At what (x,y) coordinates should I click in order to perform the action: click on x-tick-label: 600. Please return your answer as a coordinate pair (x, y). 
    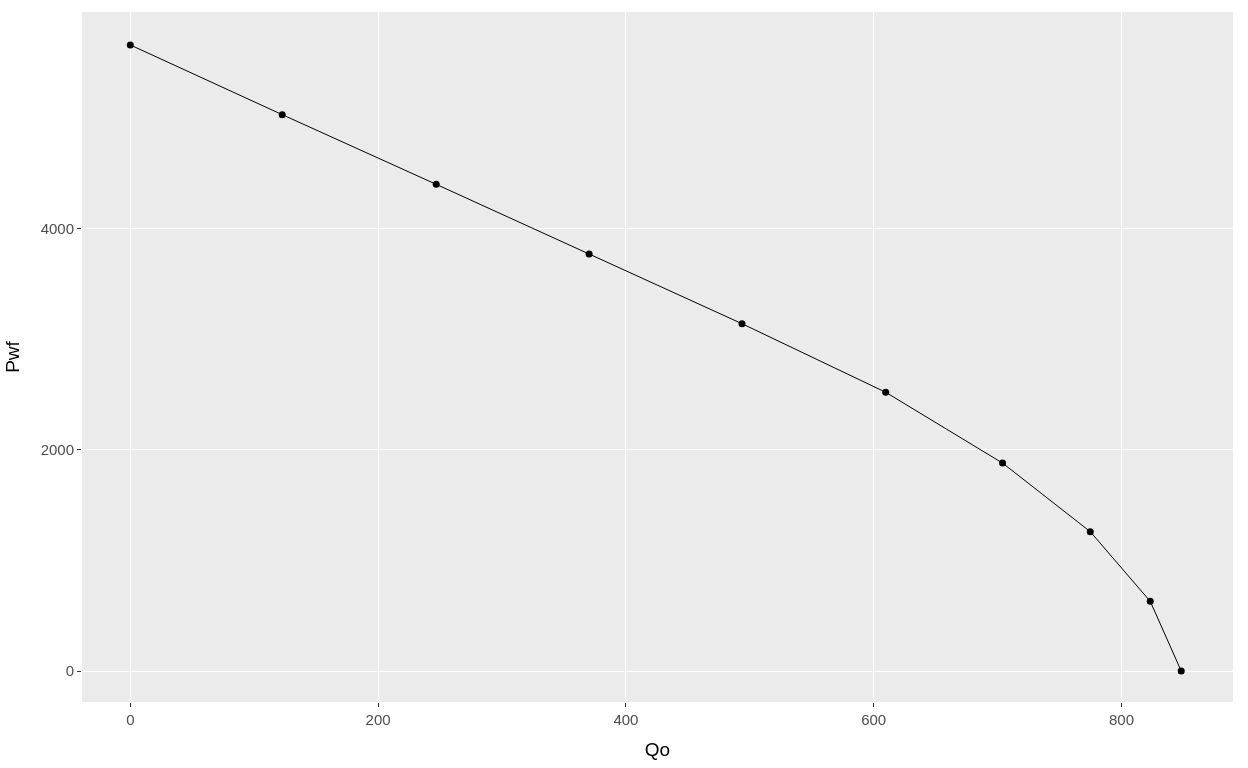
    Looking at the image, I should click on (874, 719).